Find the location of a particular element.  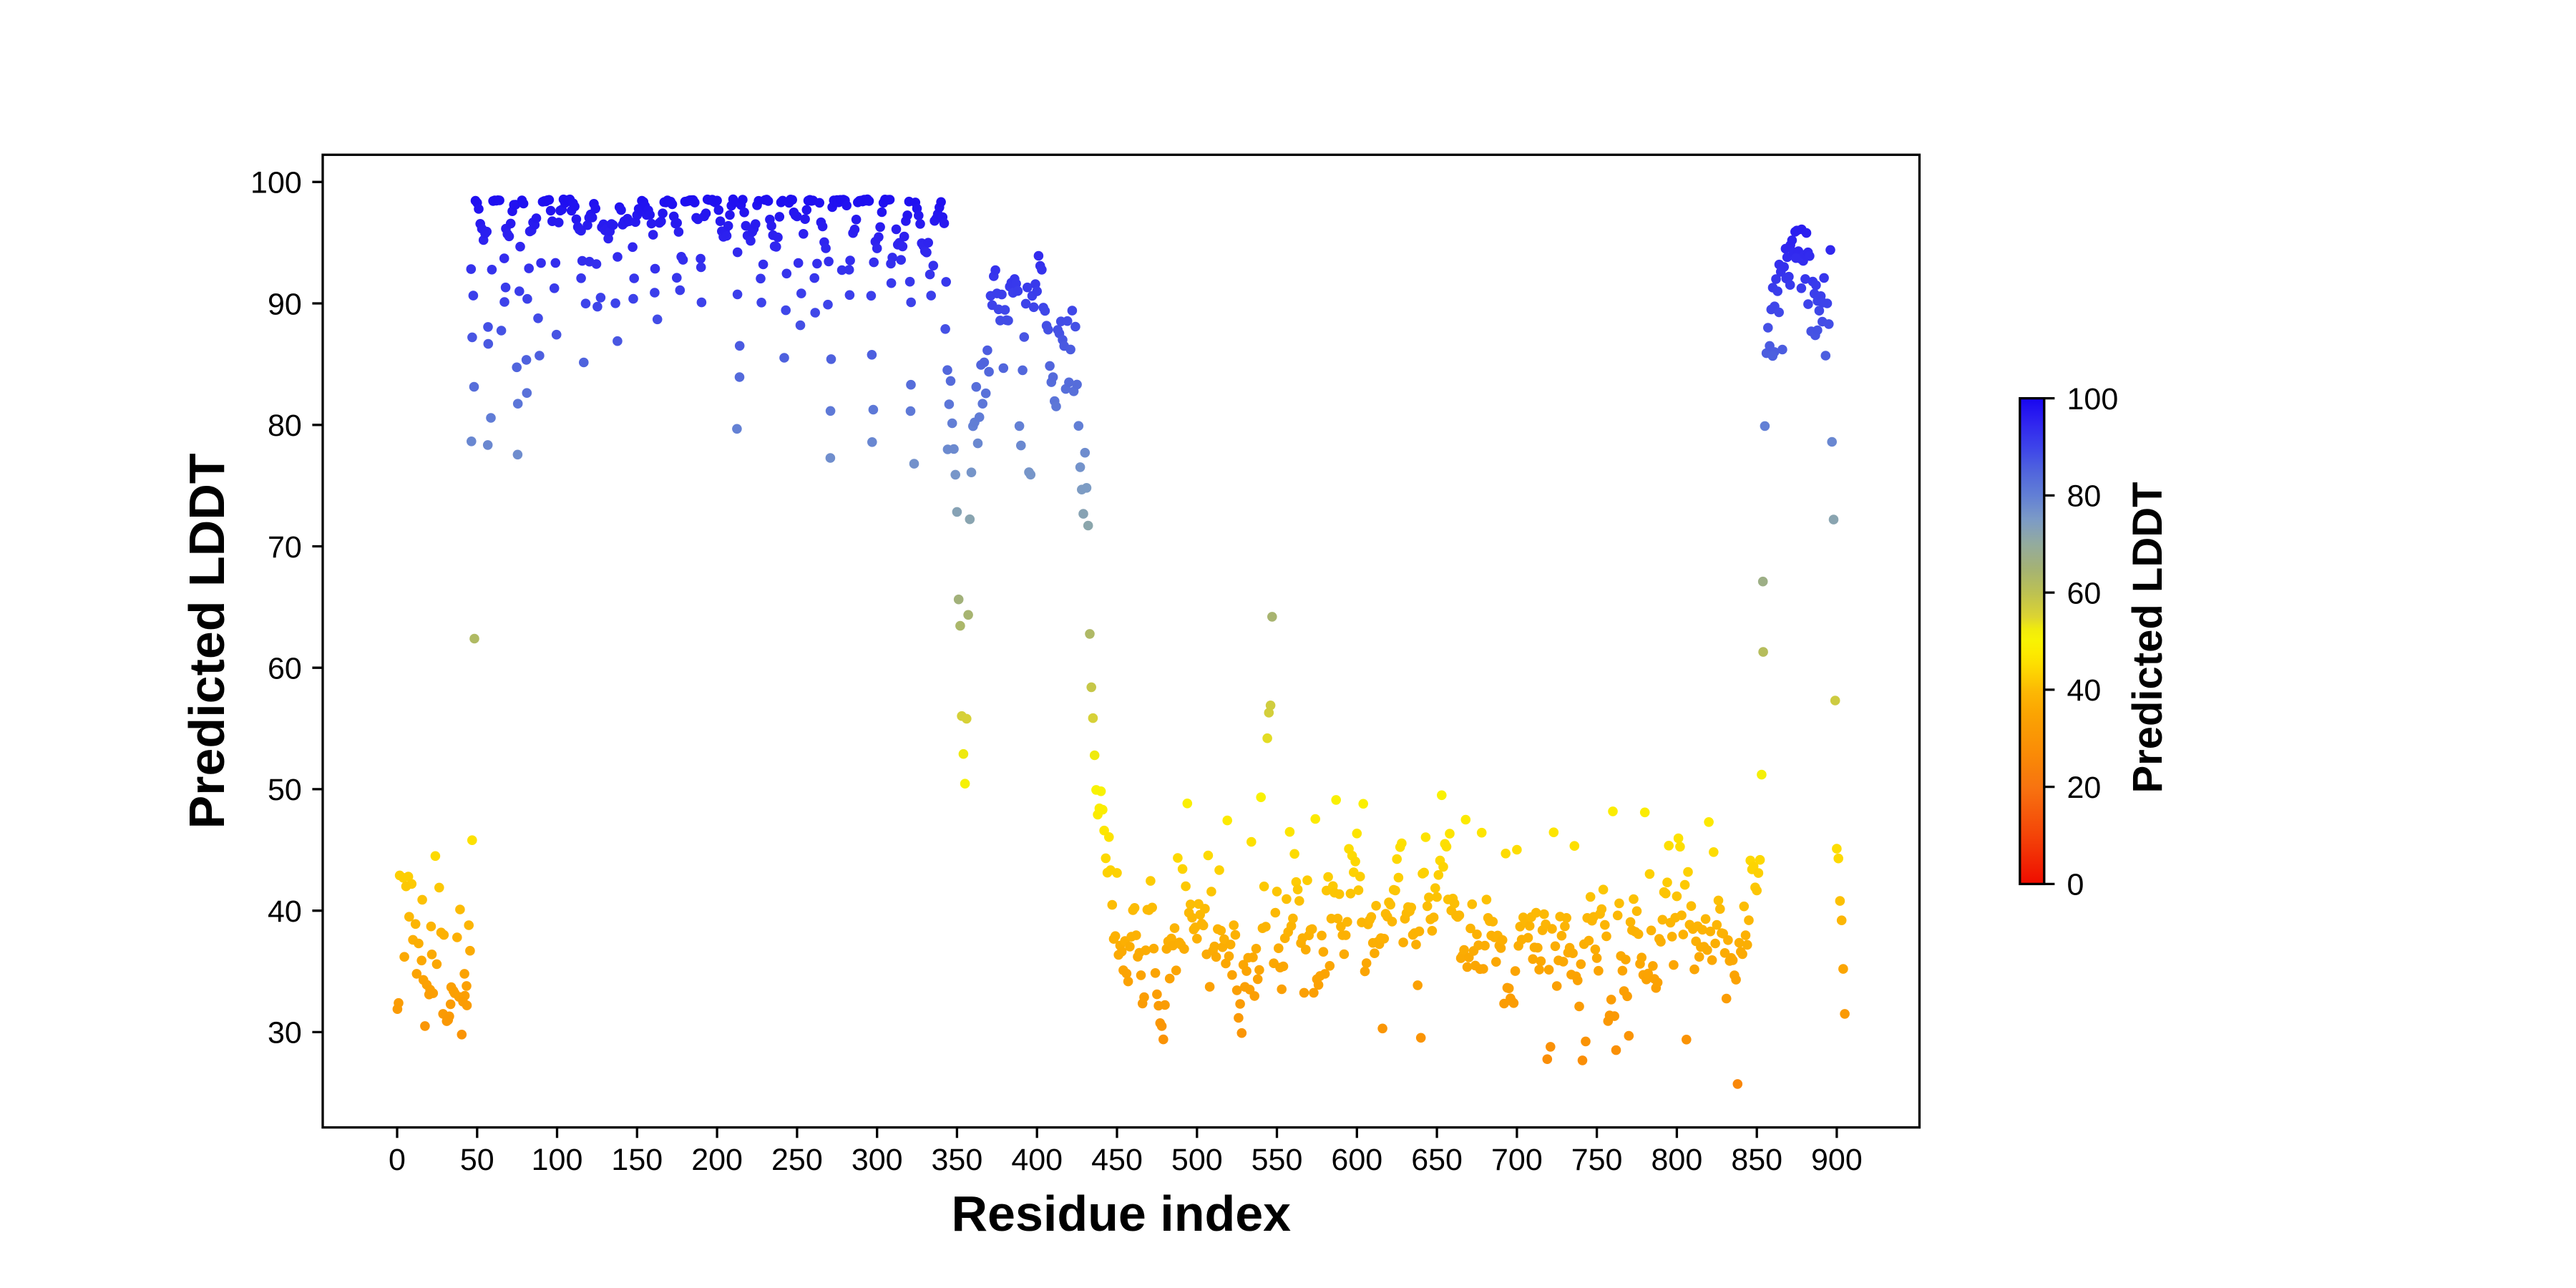

svg-text: 450 is located at coordinates (1117, 1160).